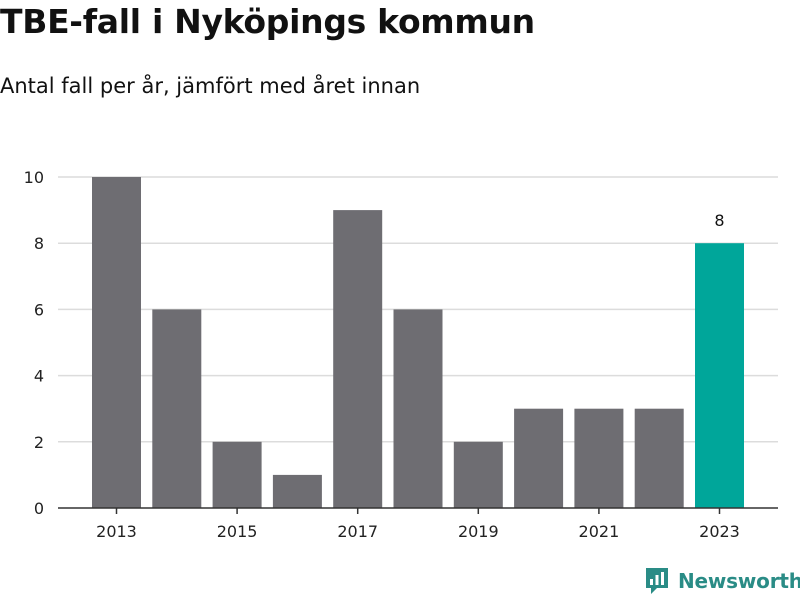 This screenshot has width=800, height=600. What do you see at coordinates (177, 408) in the screenshot?
I see `bar-2014` at bounding box center [177, 408].